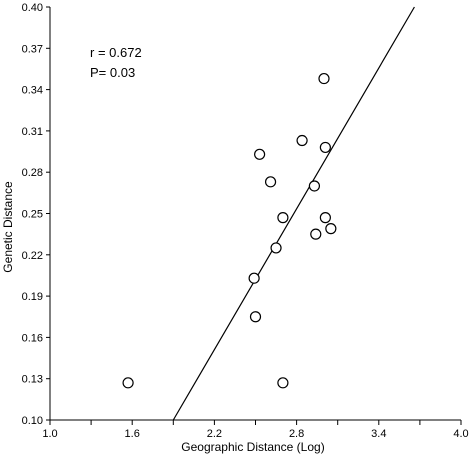 The image size is (474, 459). What do you see at coordinates (32, 173) in the screenshot?
I see `y-tick-label: 0.28` at bounding box center [32, 173].